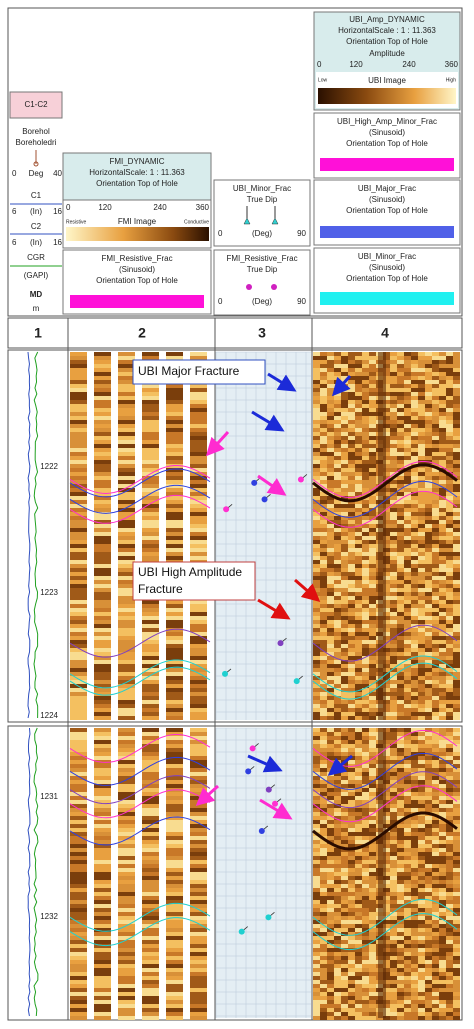 This screenshot has height=1029, width=474. What do you see at coordinates (160, 589) in the screenshot?
I see `annotation: Fracture` at bounding box center [160, 589].